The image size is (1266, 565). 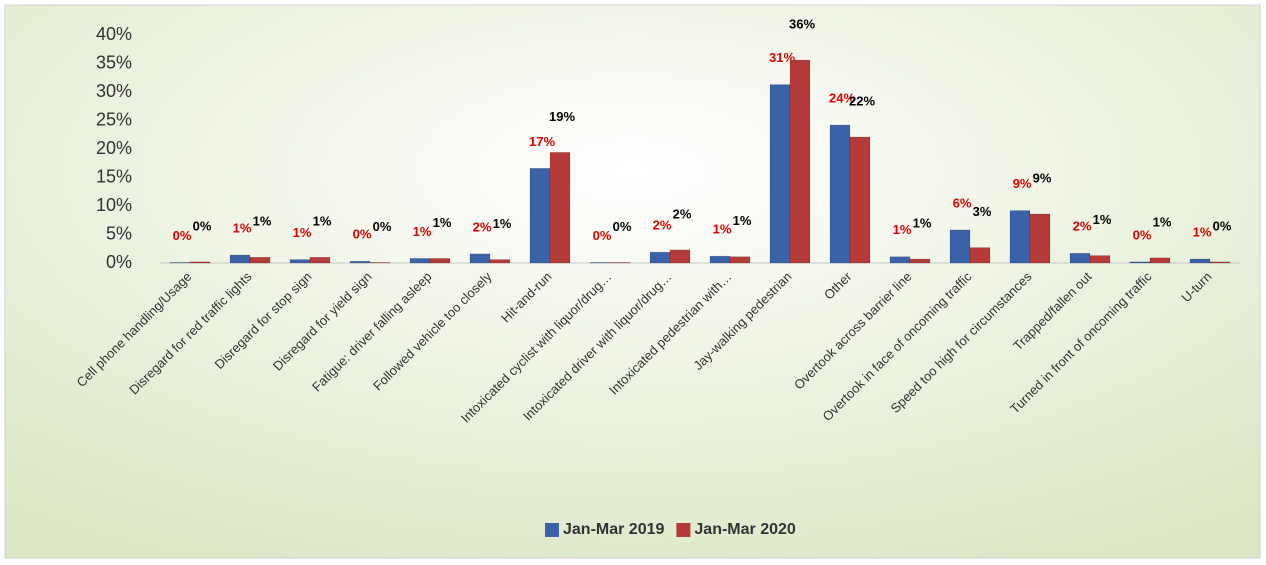 I want to click on y-tick-label: 20%, so click(x=114, y=148).